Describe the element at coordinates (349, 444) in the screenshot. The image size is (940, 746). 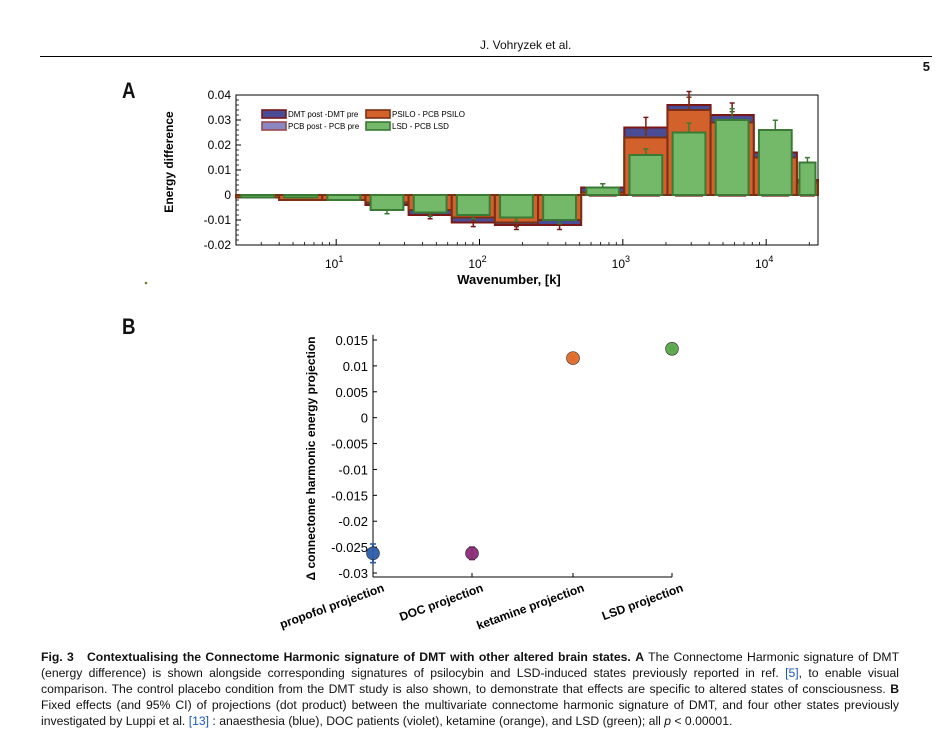
I see `y-tick-label: -0.005` at that location.